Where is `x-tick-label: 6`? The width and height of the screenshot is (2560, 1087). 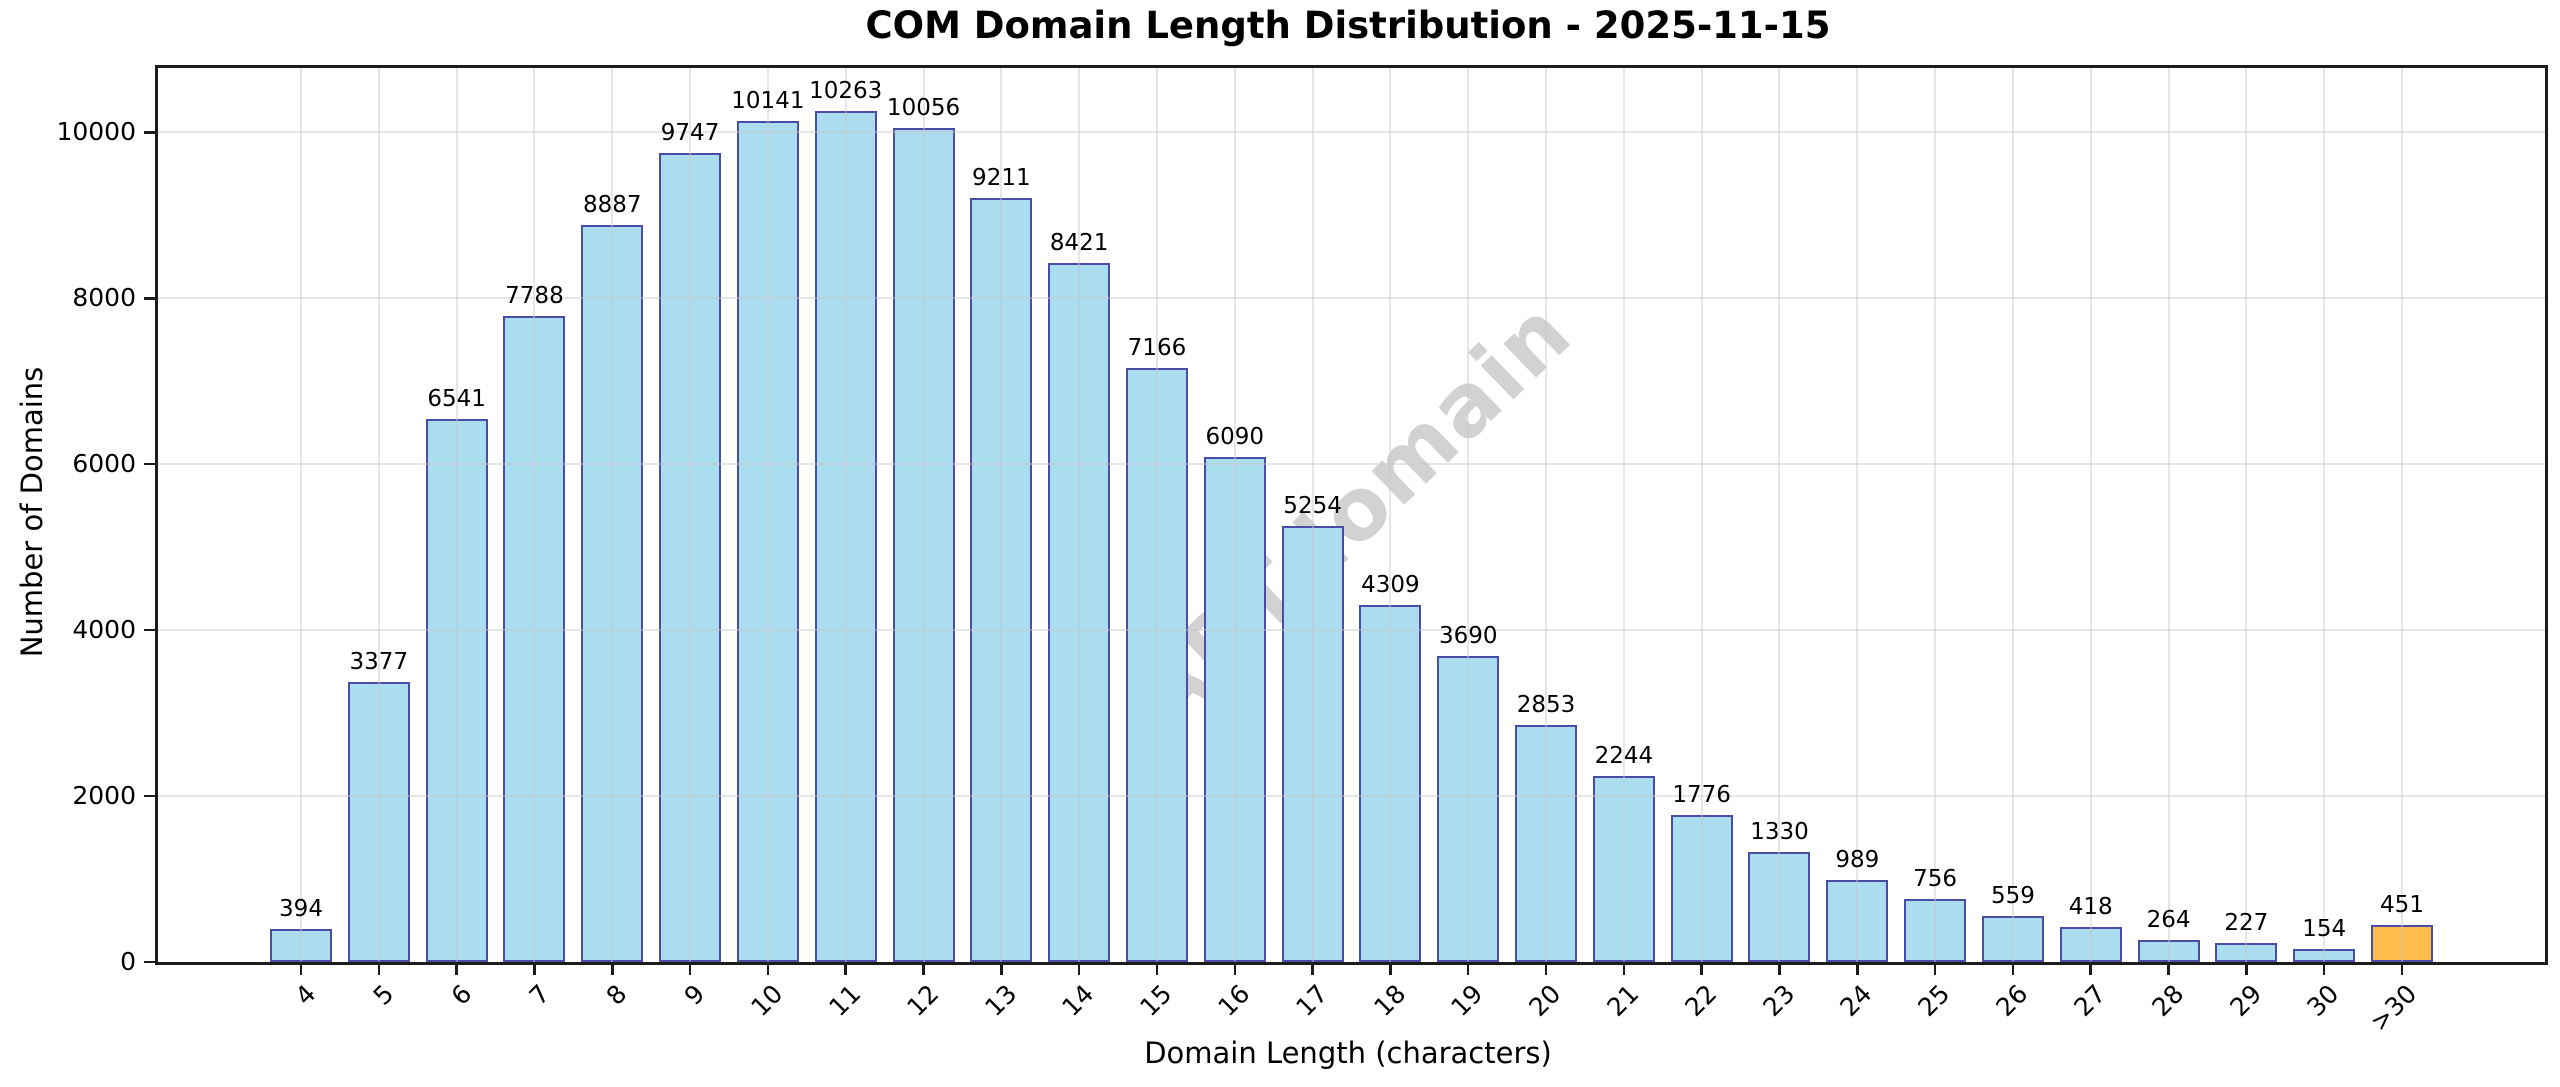
x-tick-label: 6 is located at coordinates (461, 995).